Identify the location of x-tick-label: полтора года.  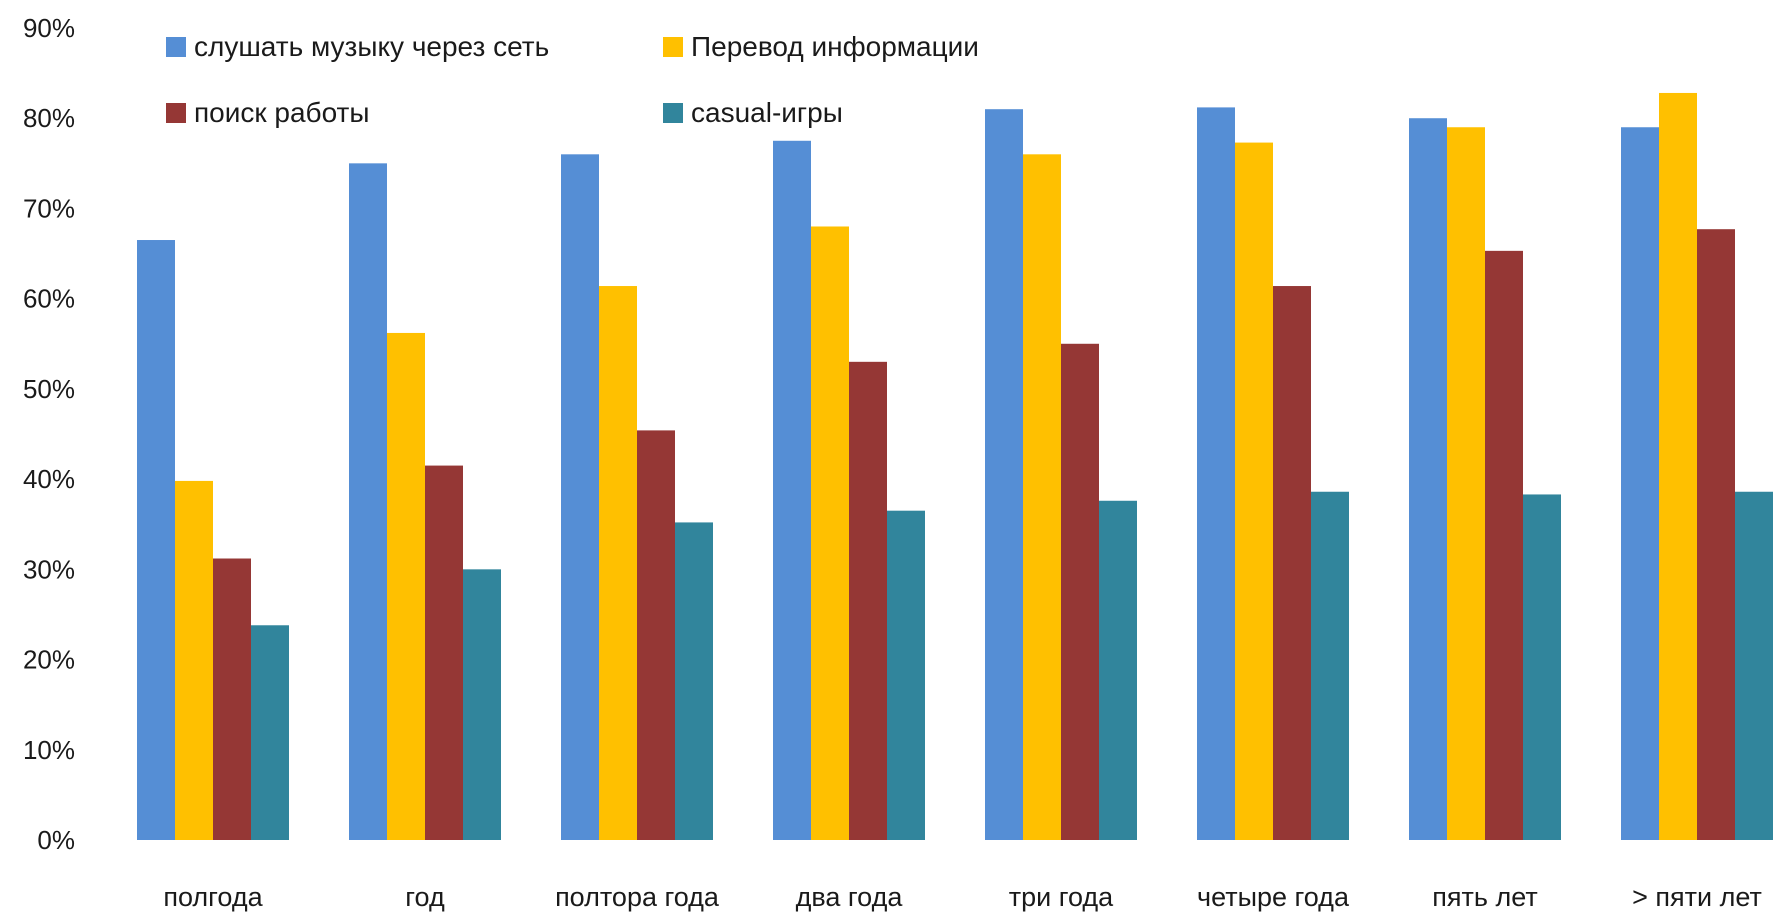
(637, 897).